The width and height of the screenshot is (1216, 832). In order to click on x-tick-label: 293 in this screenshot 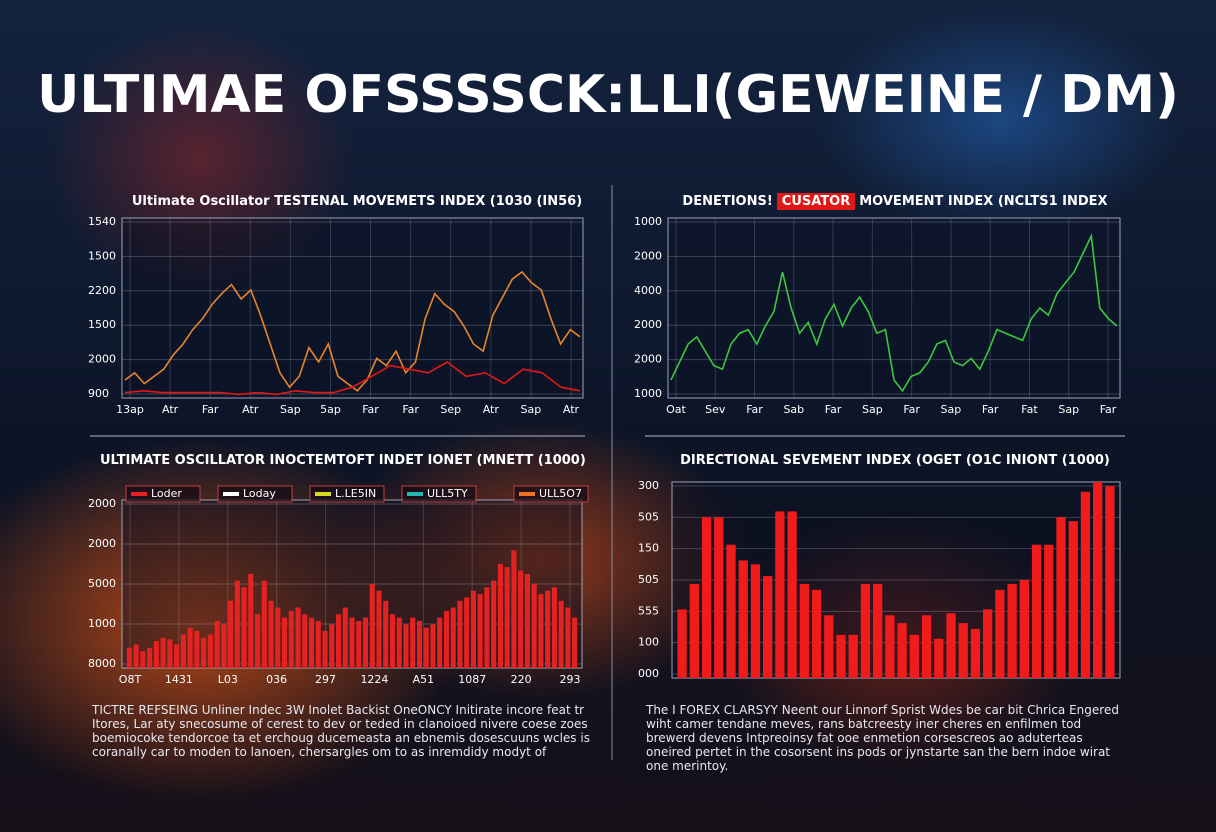, I will do `click(570, 679)`.